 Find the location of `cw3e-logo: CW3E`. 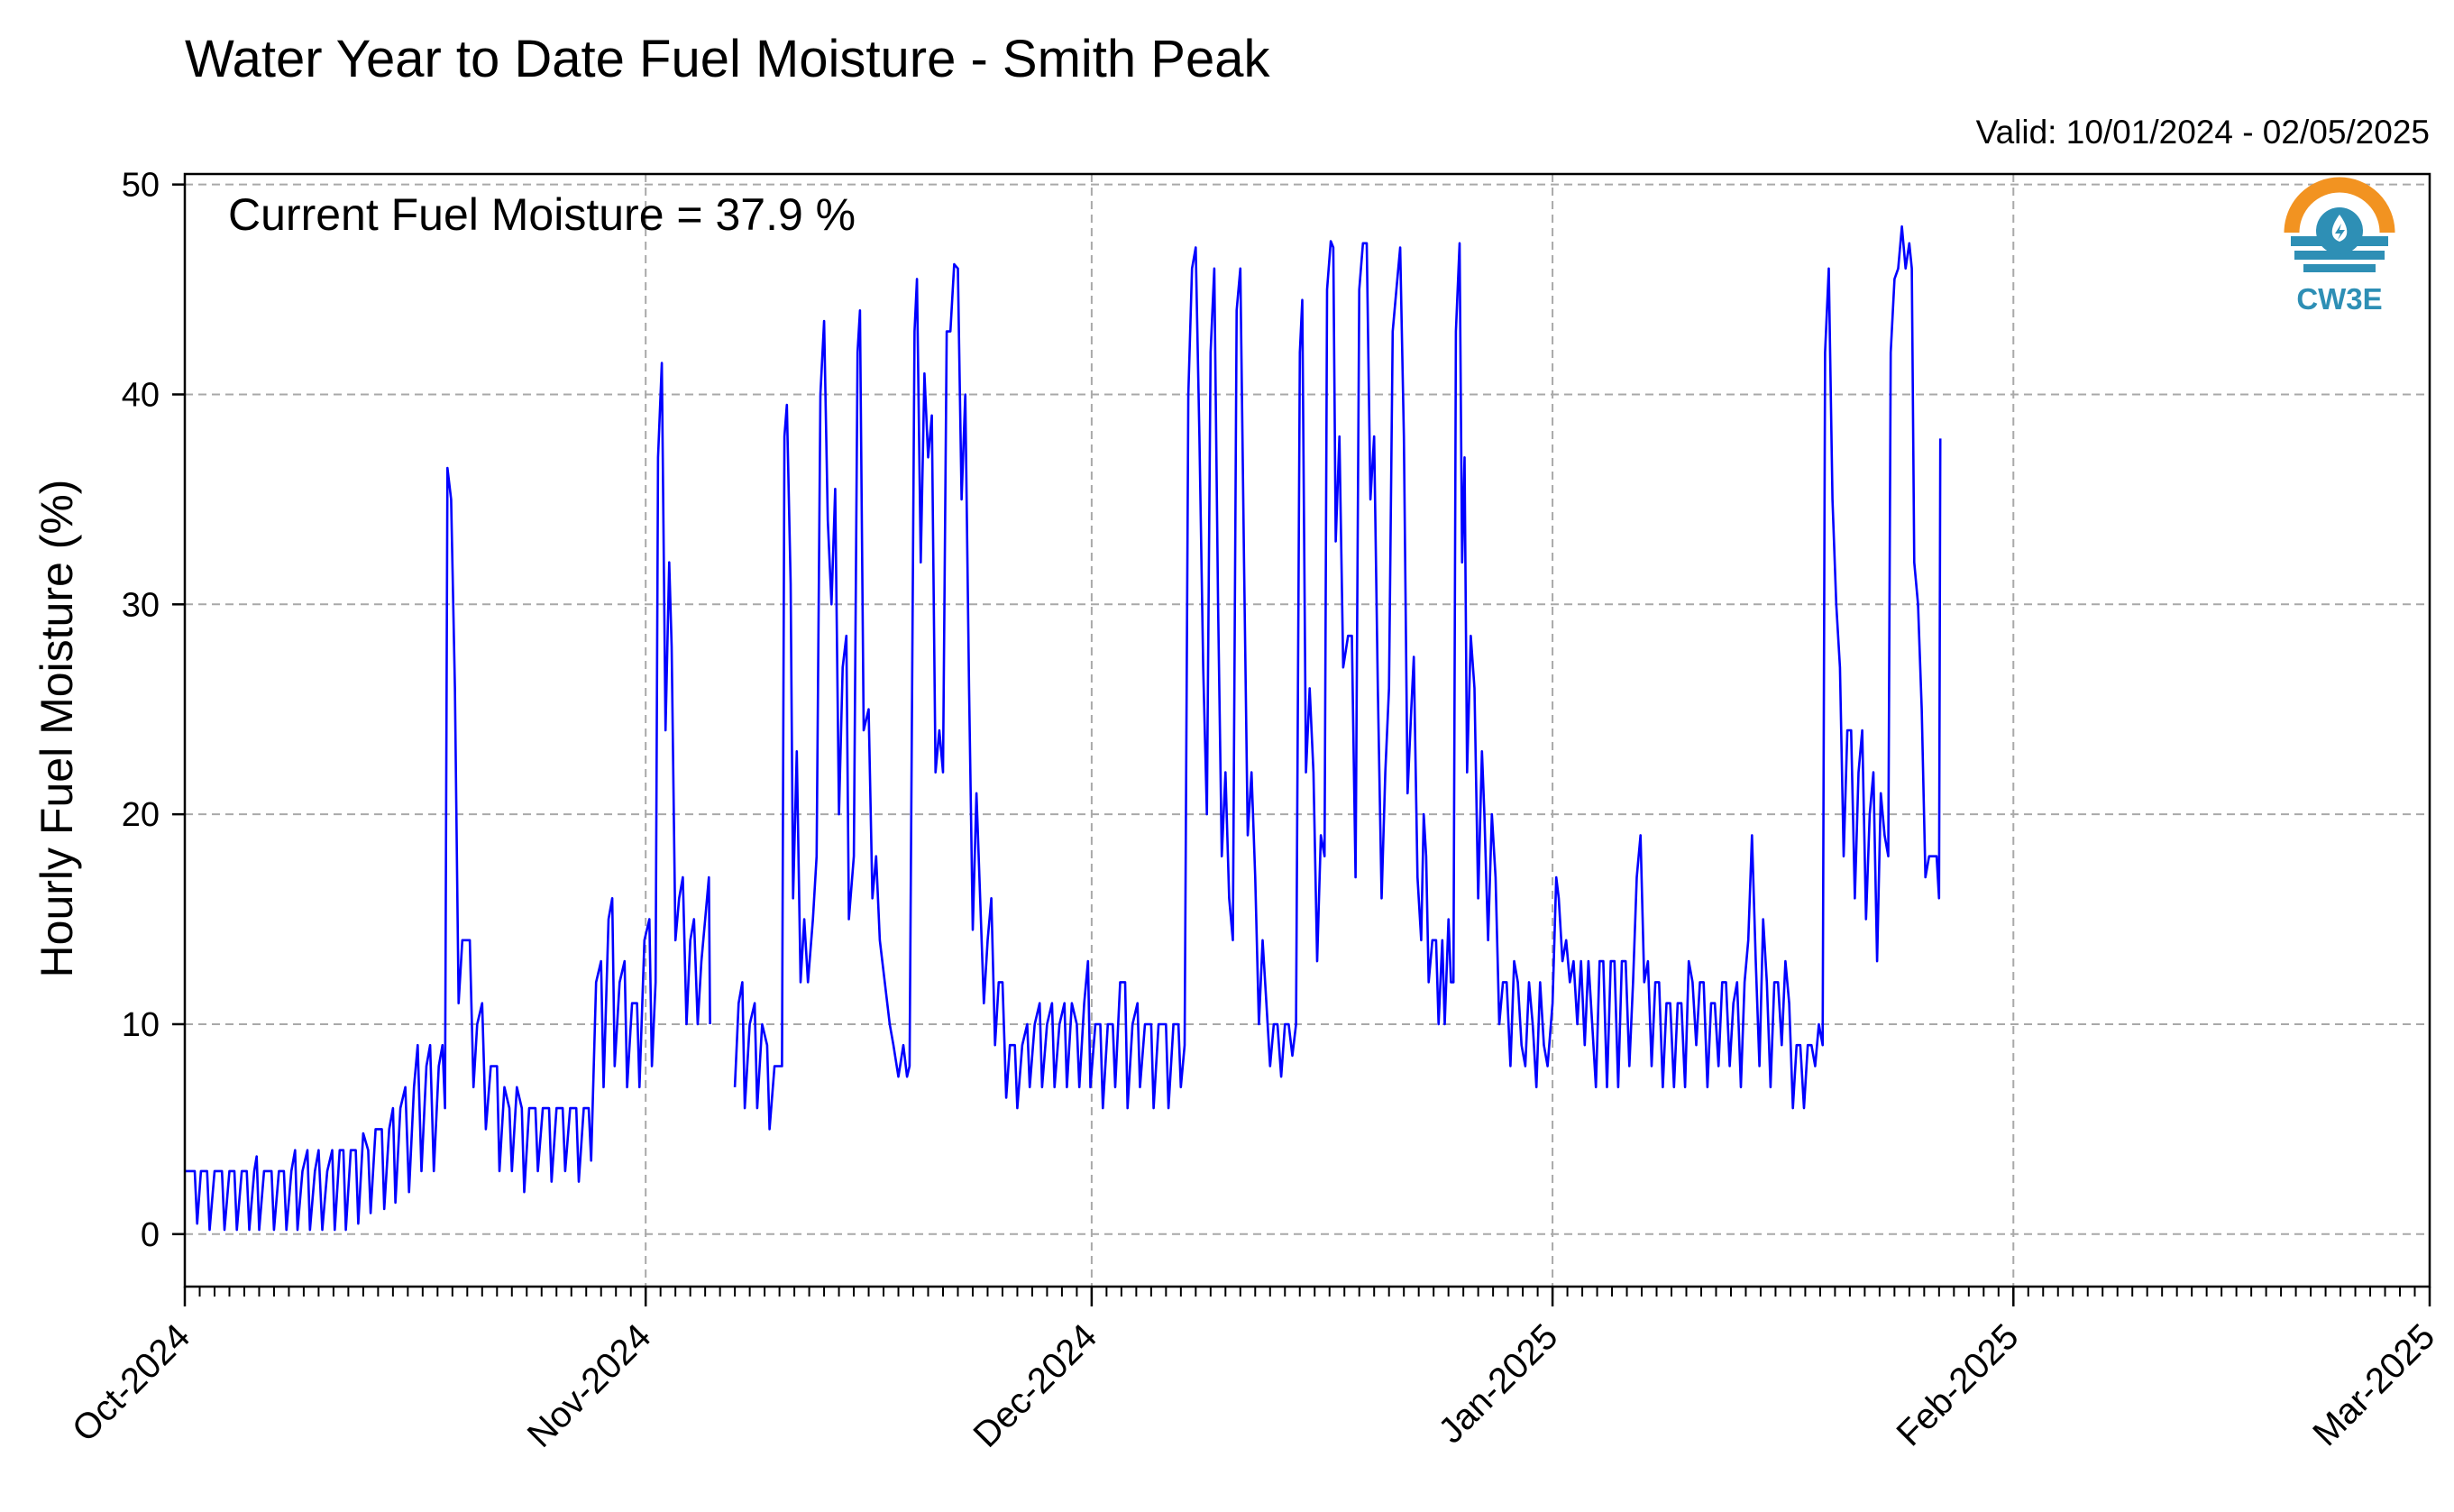

cw3e-logo: CW3E is located at coordinates (2339, 247).